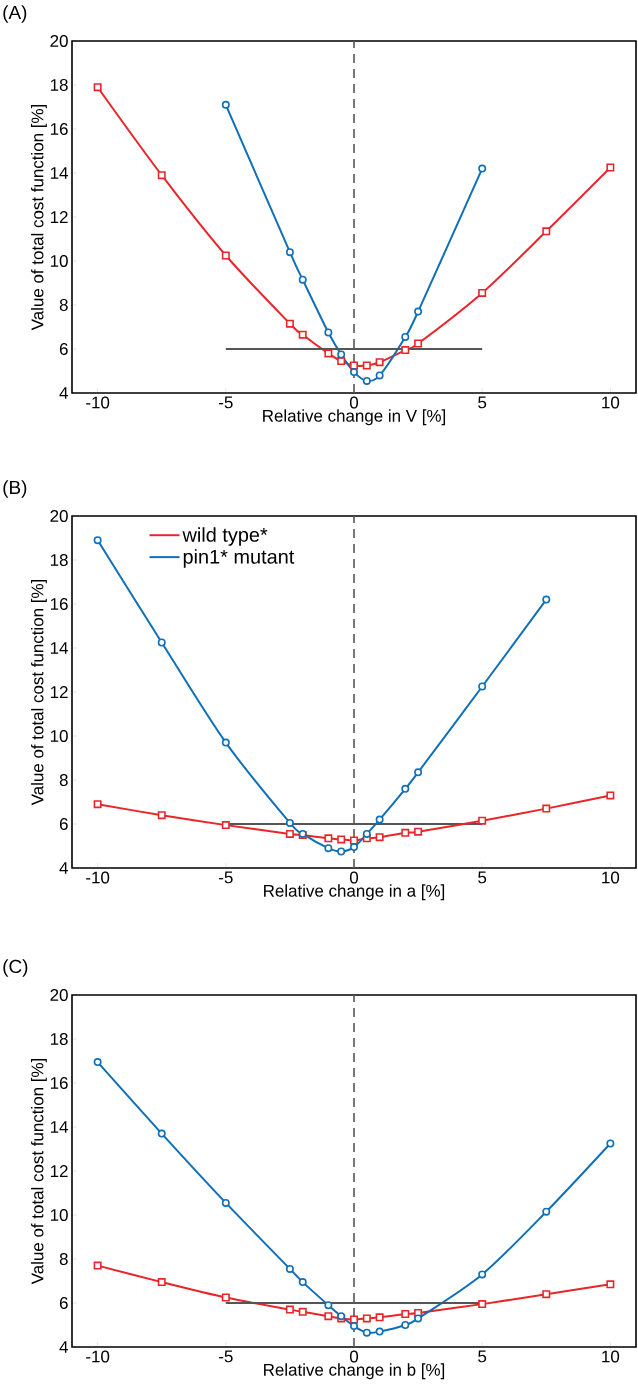 The height and width of the screenshot is (1399, 638). Describe the element at coordinates (225, 536) in the screenshot. I see `legend-label: wild type*` at that location.